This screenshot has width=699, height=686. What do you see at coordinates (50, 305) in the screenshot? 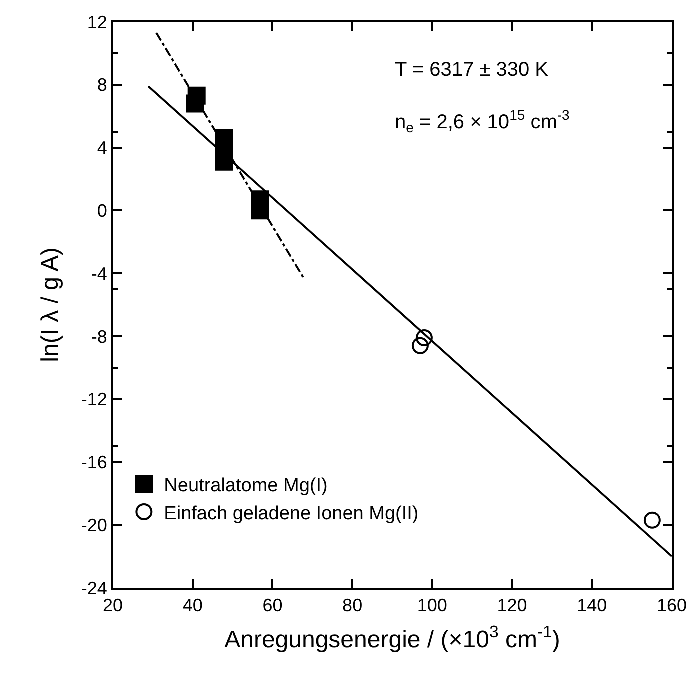
I see `y-axis-title: ln(I λ / g A)` at bounding box center [50, 305].